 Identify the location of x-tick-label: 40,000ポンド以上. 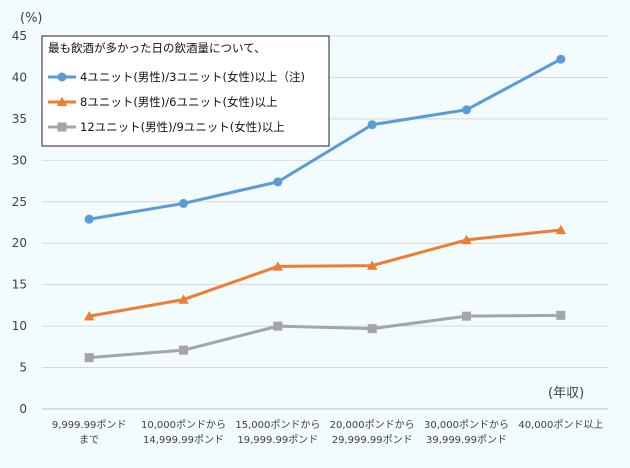
(560, 425).